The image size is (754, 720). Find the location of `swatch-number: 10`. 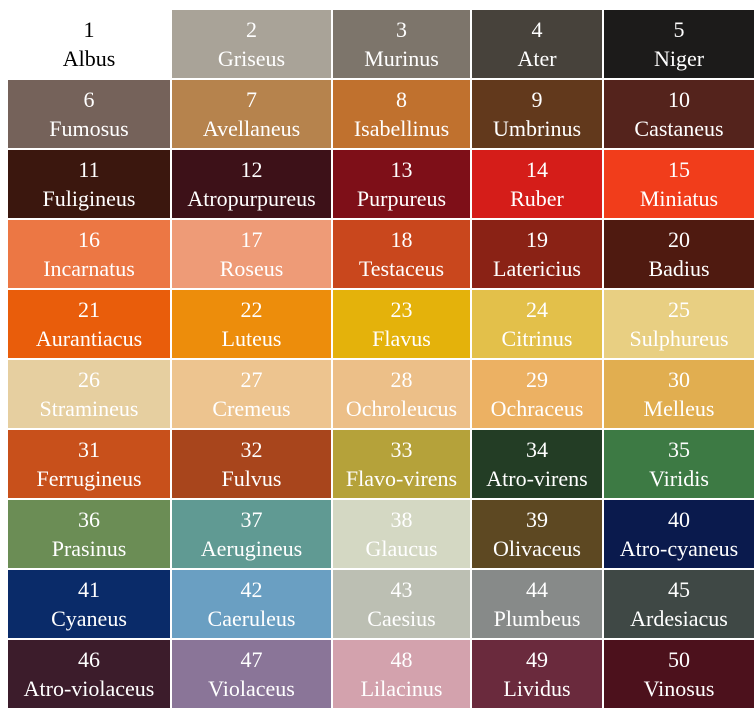

swatch-number: 10 is located at coordinates (679, 99).